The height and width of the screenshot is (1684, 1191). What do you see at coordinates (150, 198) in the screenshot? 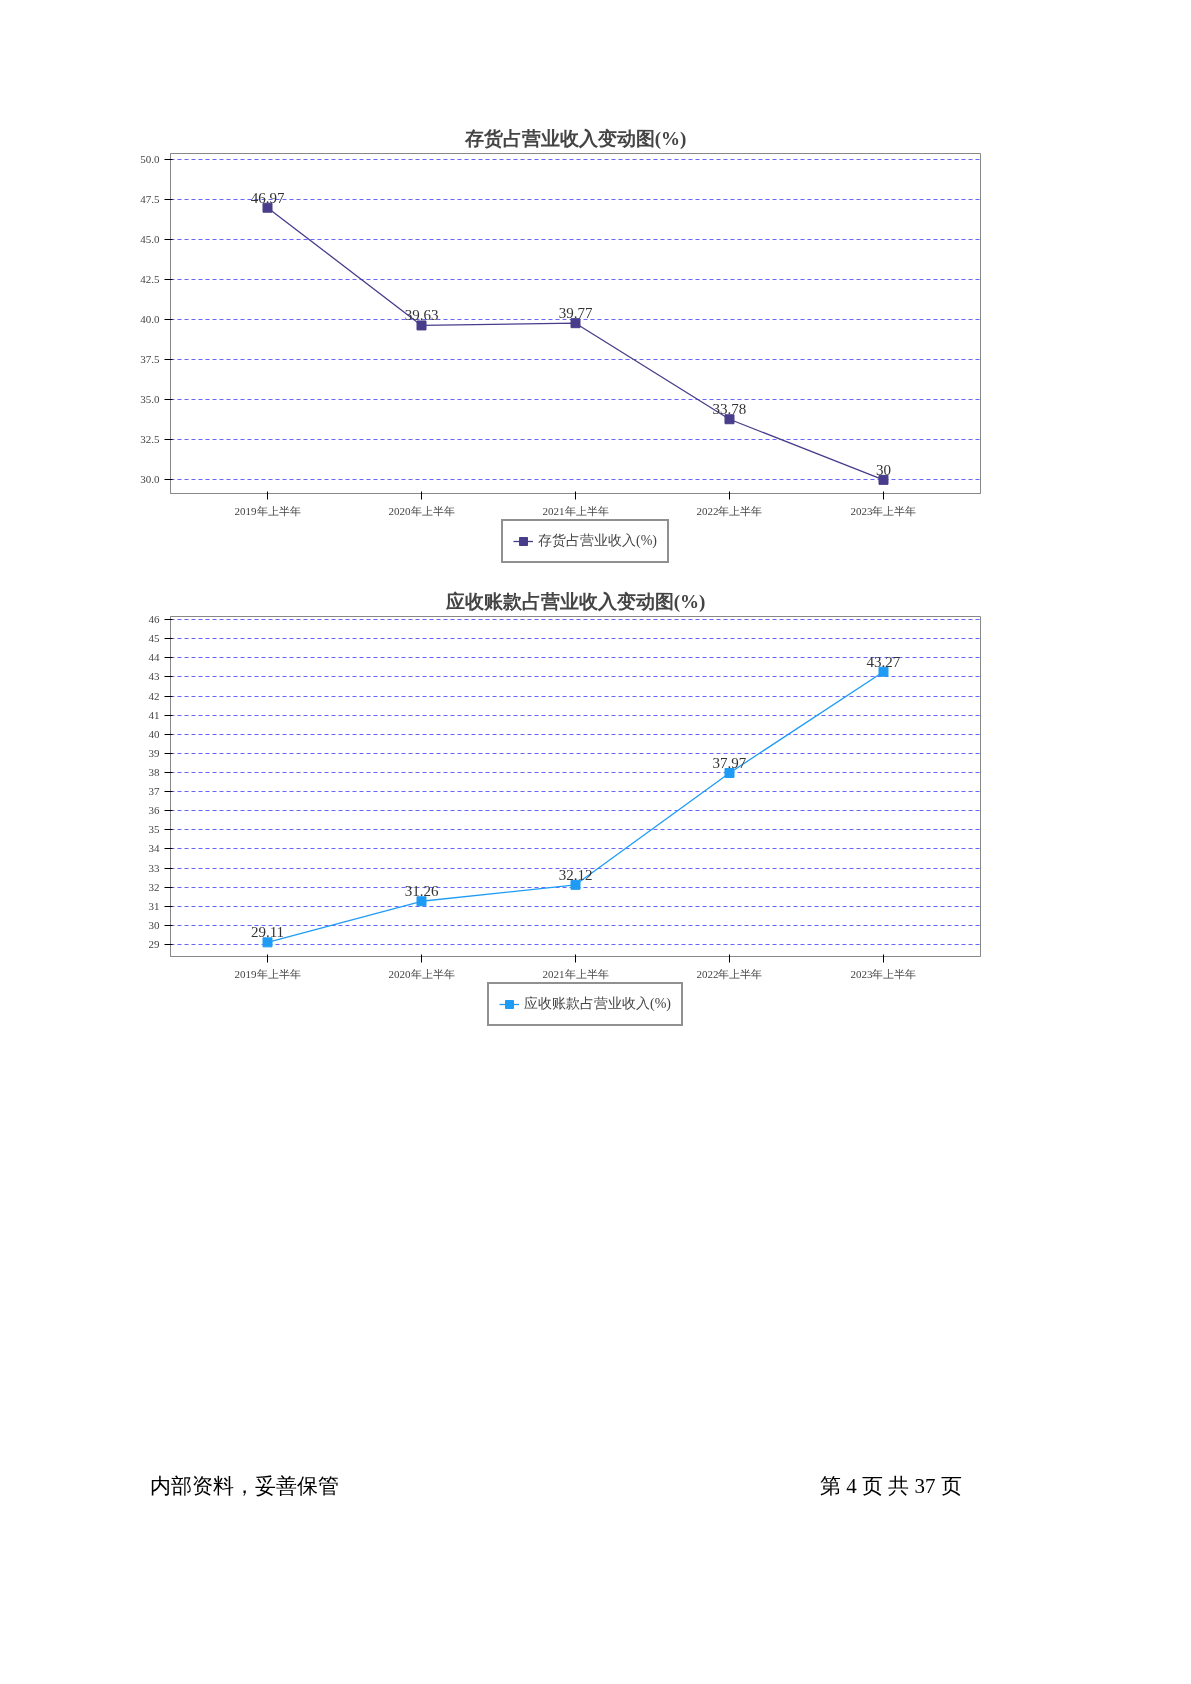
I see `y-tick-label: 47.5` at bounding box center [150, 198].